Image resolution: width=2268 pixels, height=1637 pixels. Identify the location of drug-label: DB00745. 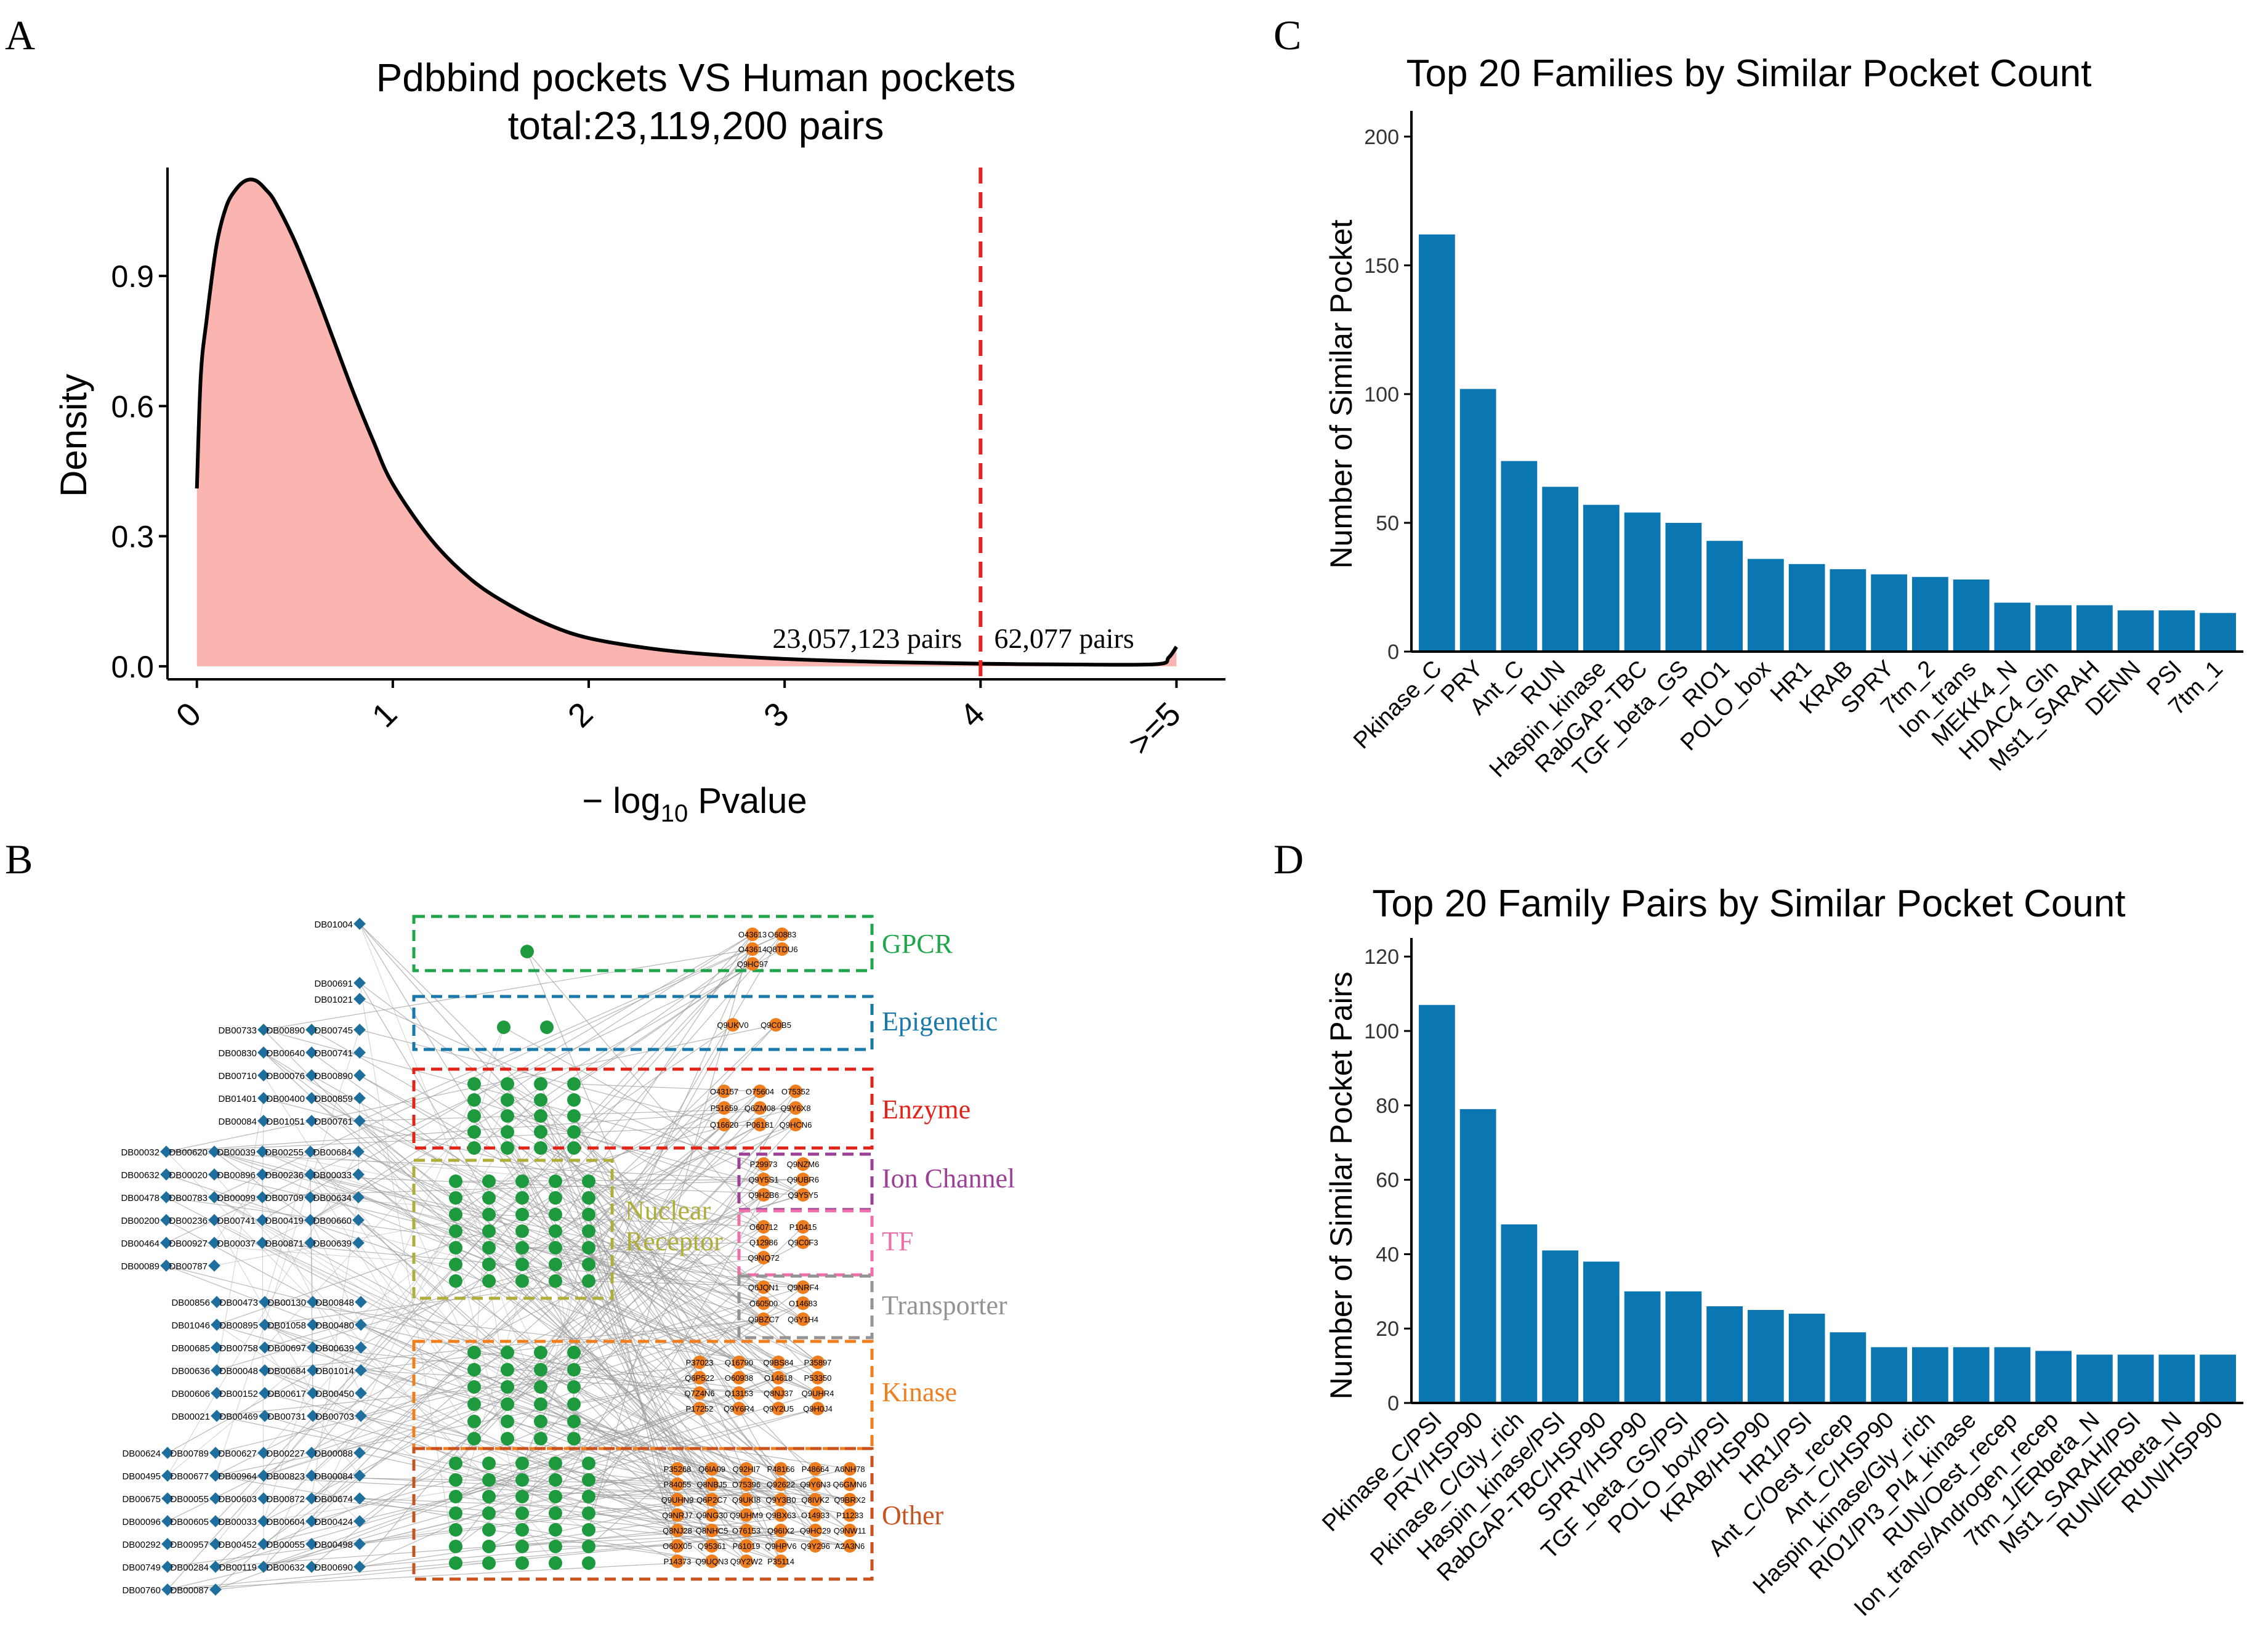
(333, 1030).